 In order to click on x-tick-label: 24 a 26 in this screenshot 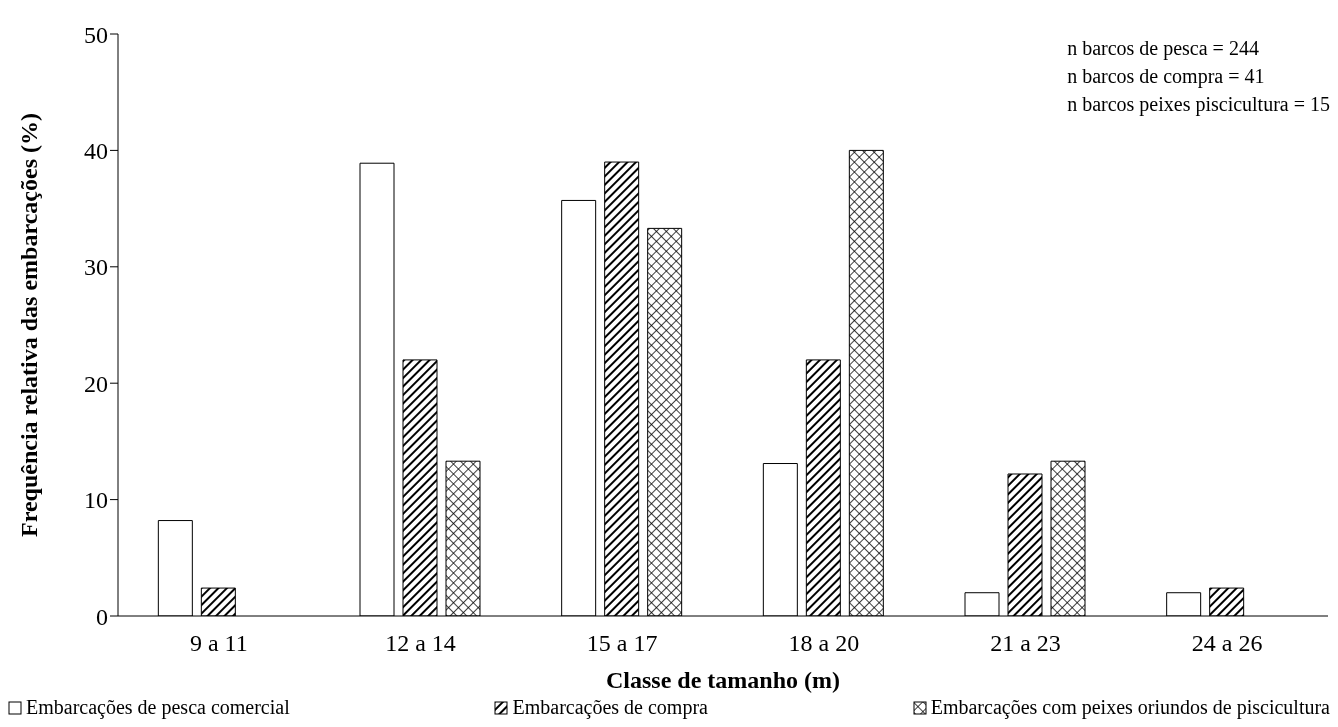, I will do `click(1227, 643)`.